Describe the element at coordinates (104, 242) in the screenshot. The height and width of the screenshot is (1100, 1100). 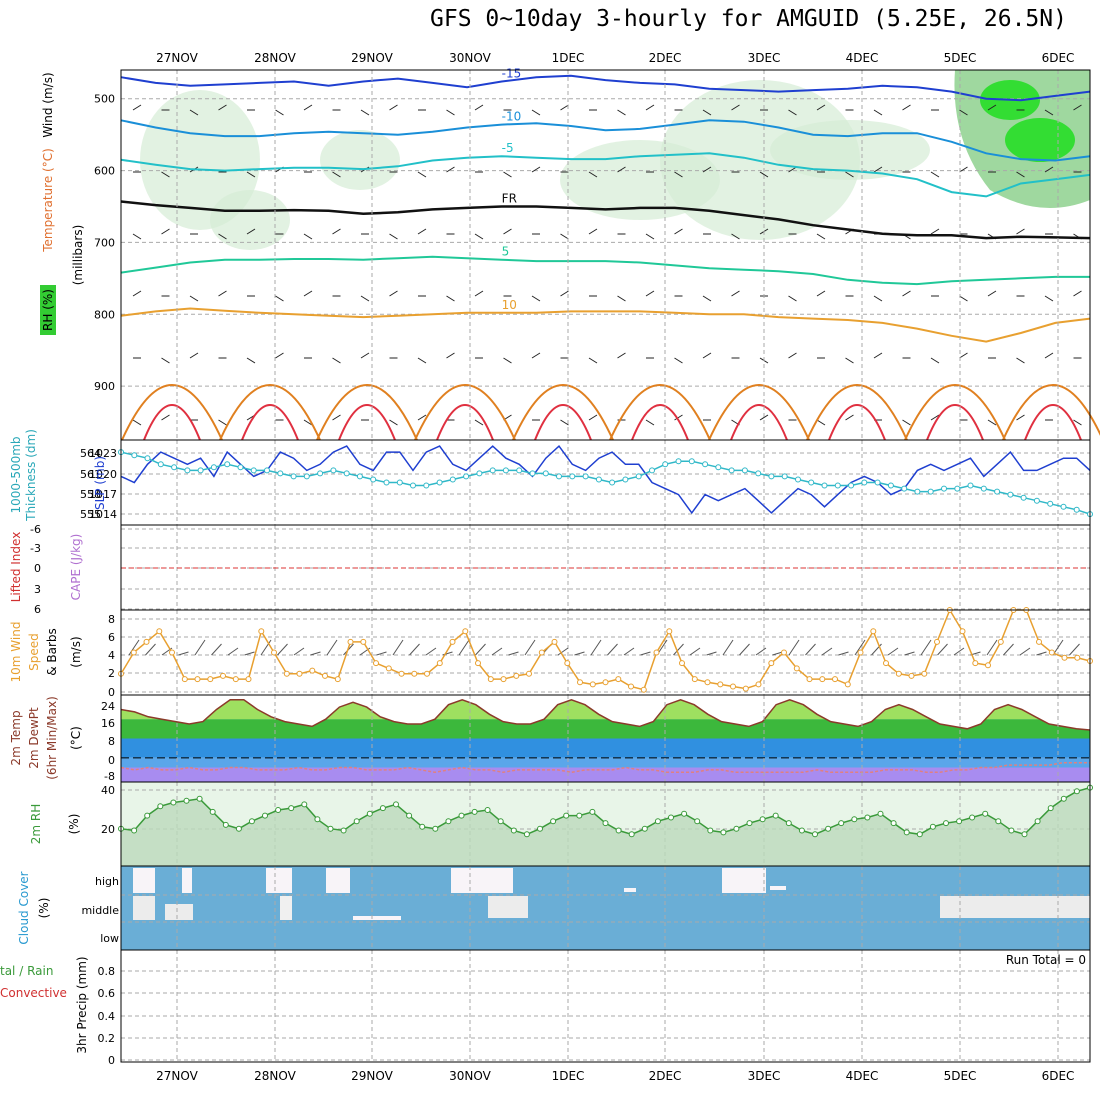
I see `y-tick-label: 700` at that location.